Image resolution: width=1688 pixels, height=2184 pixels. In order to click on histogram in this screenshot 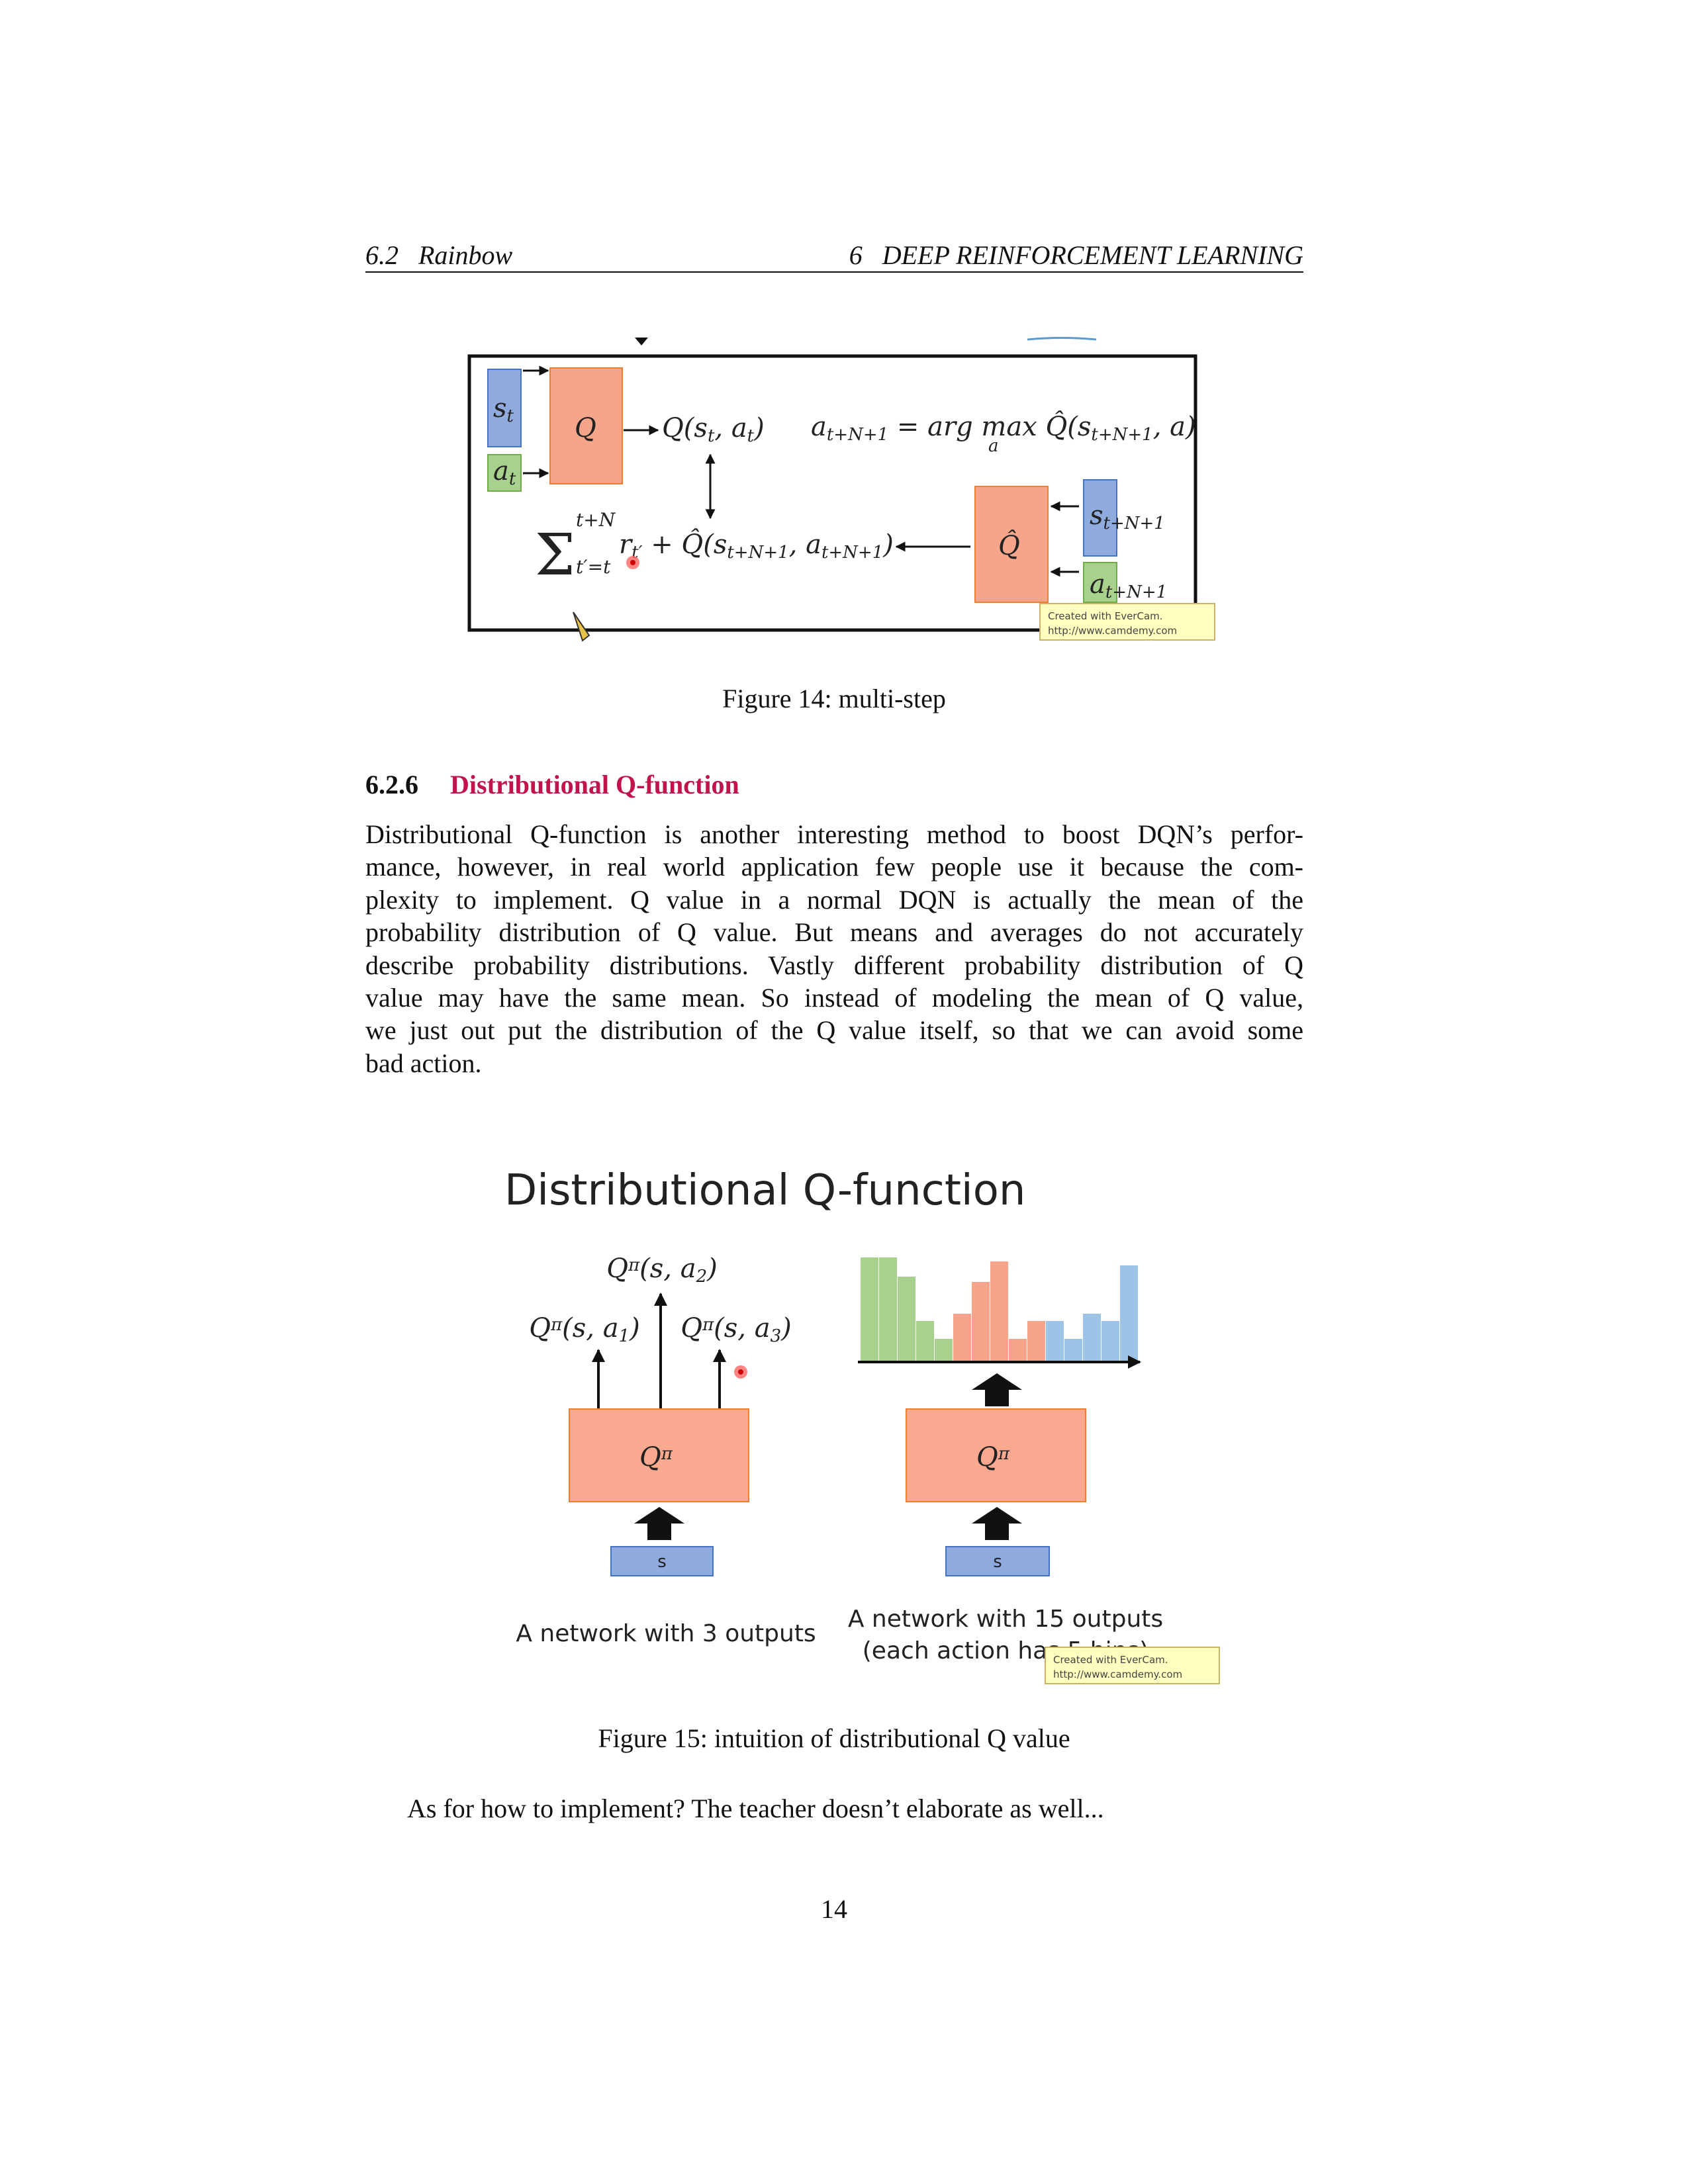, I will do `click(999, 1313)`.